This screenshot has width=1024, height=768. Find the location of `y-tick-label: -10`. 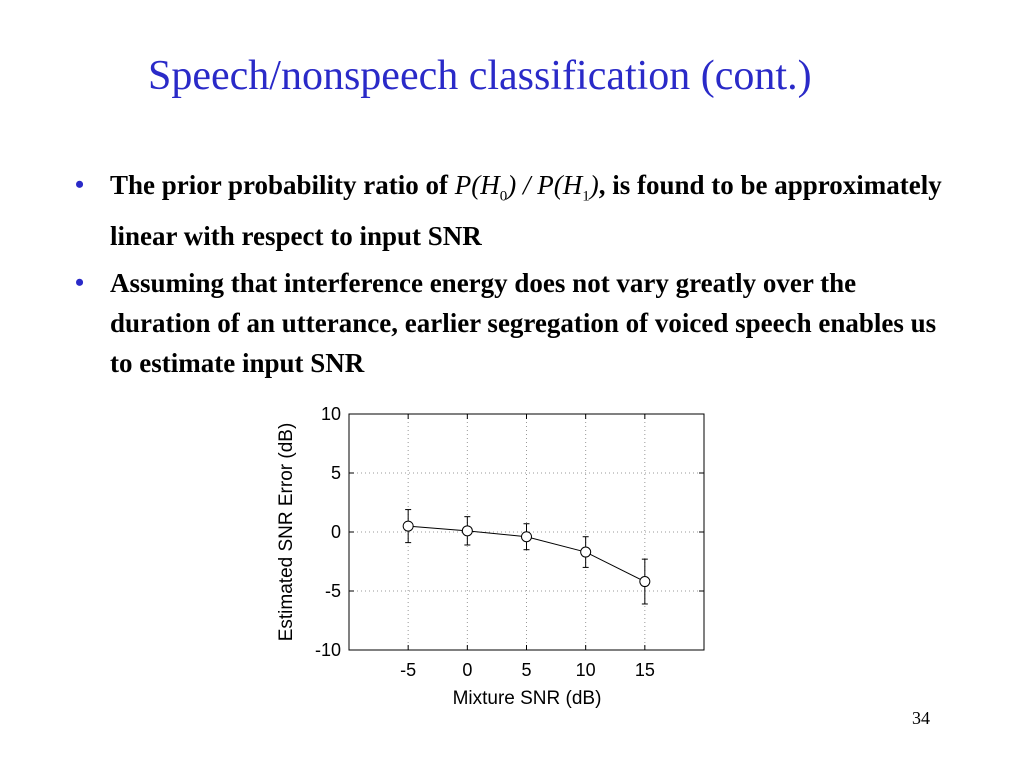

y-tick-label: -10 is located at coordinates (328, 650).